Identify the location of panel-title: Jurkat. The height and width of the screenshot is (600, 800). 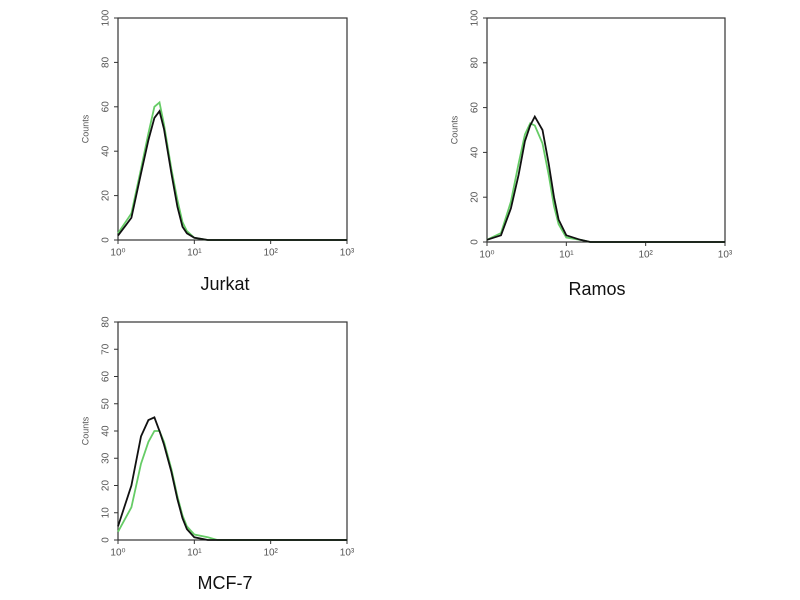
(224, 284).